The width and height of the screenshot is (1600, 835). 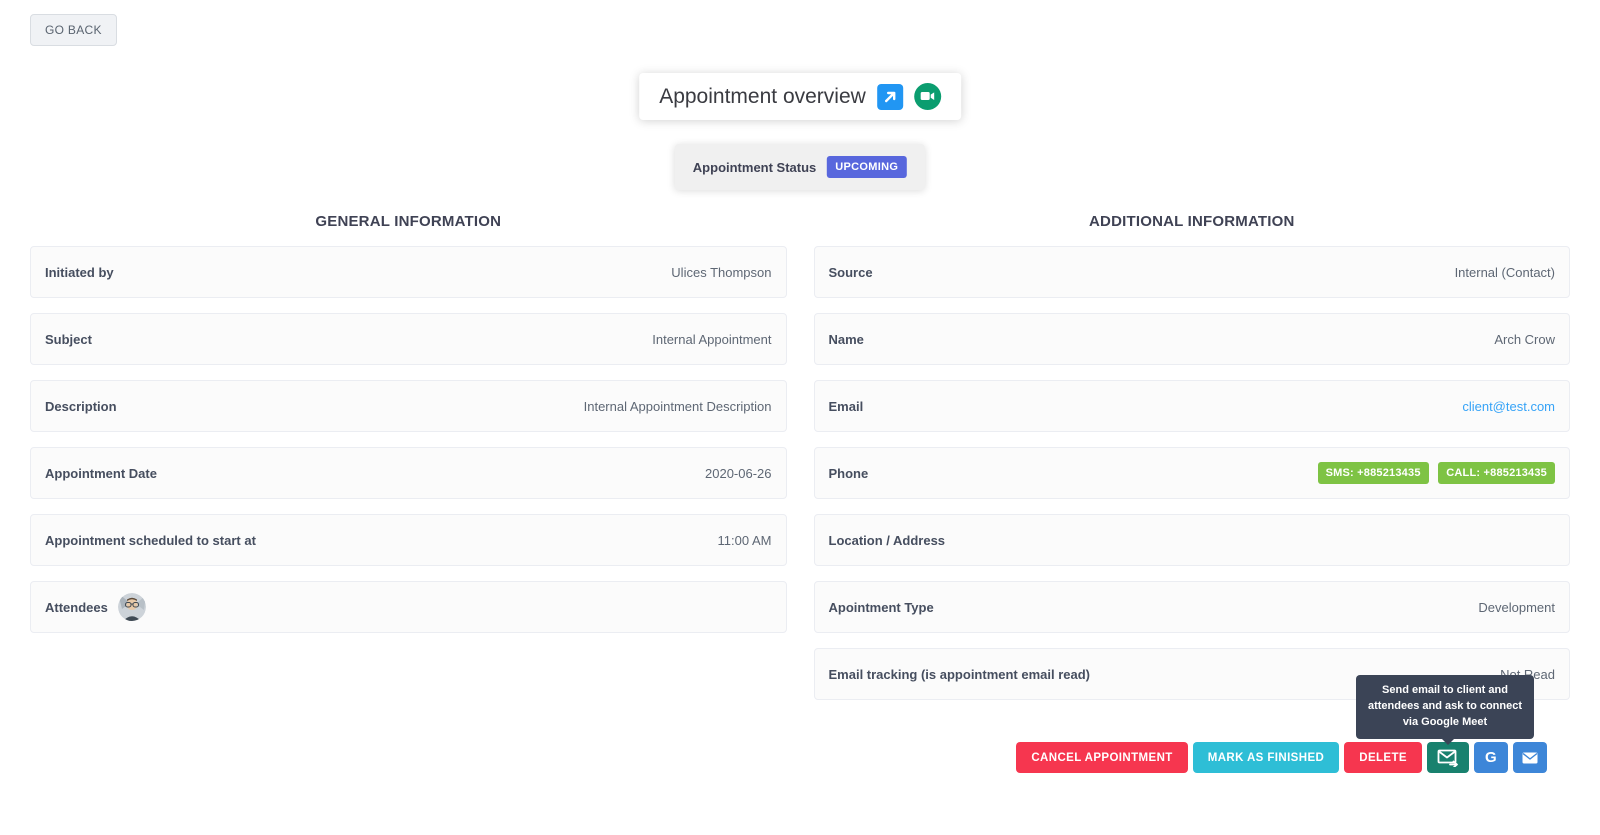 What do you see at coordinates (1373, 473) in the screenshot?
I see `sms-button: SMS: +885213435` at bounding box center [1373, 473].